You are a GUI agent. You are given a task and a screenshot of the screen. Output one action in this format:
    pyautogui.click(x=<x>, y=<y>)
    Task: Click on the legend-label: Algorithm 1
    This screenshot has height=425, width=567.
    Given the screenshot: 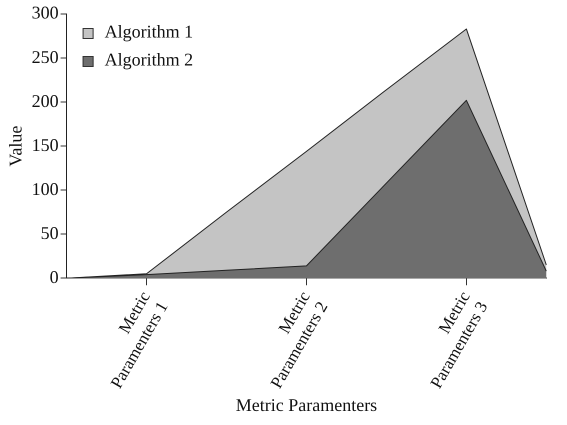 What is the action you would take?
    pyautogui.click(x=149, y=32)
    